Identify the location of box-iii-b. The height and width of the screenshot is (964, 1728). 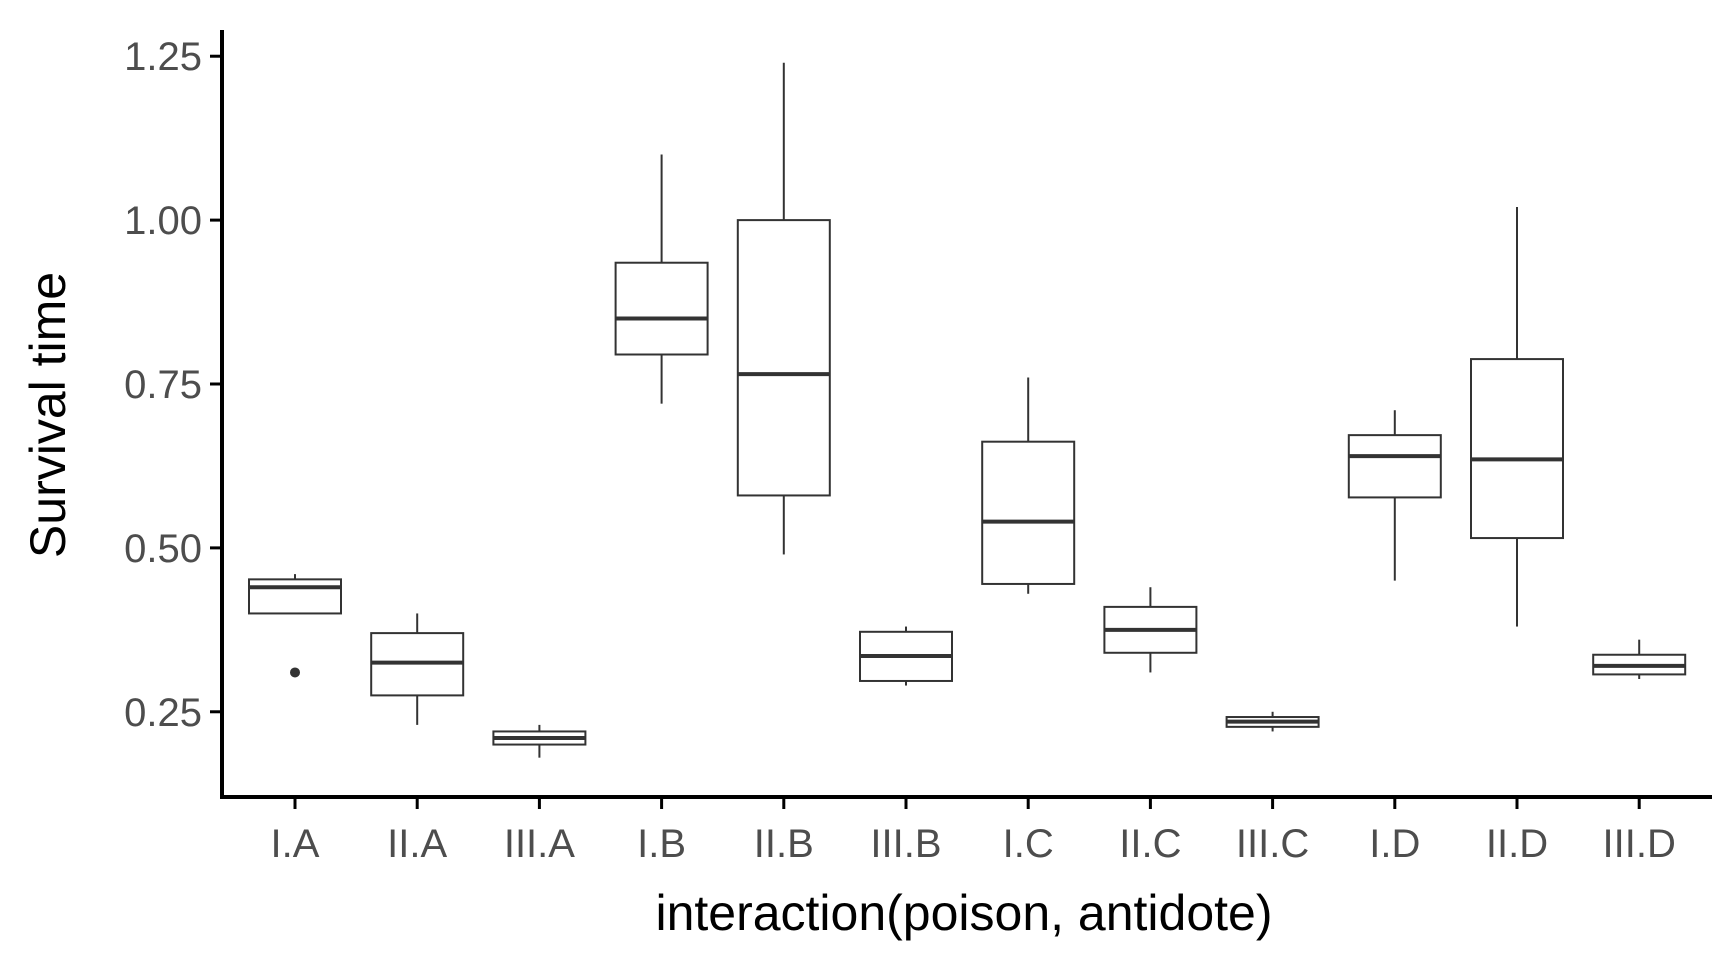
(906, 656).